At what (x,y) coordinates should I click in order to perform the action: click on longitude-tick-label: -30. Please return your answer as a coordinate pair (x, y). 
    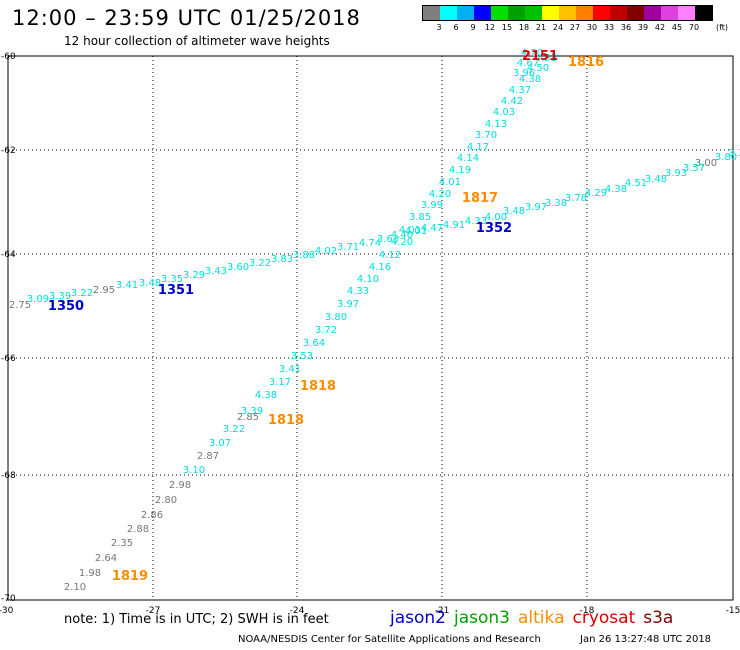
    Looking at the image, I should click on (7, 611).